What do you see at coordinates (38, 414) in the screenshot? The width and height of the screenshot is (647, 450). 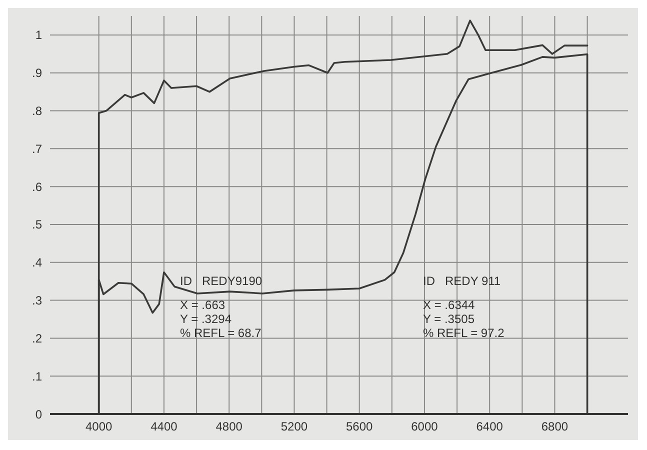 I see `y-tick-label: 0` at bounding box center [38, 414].